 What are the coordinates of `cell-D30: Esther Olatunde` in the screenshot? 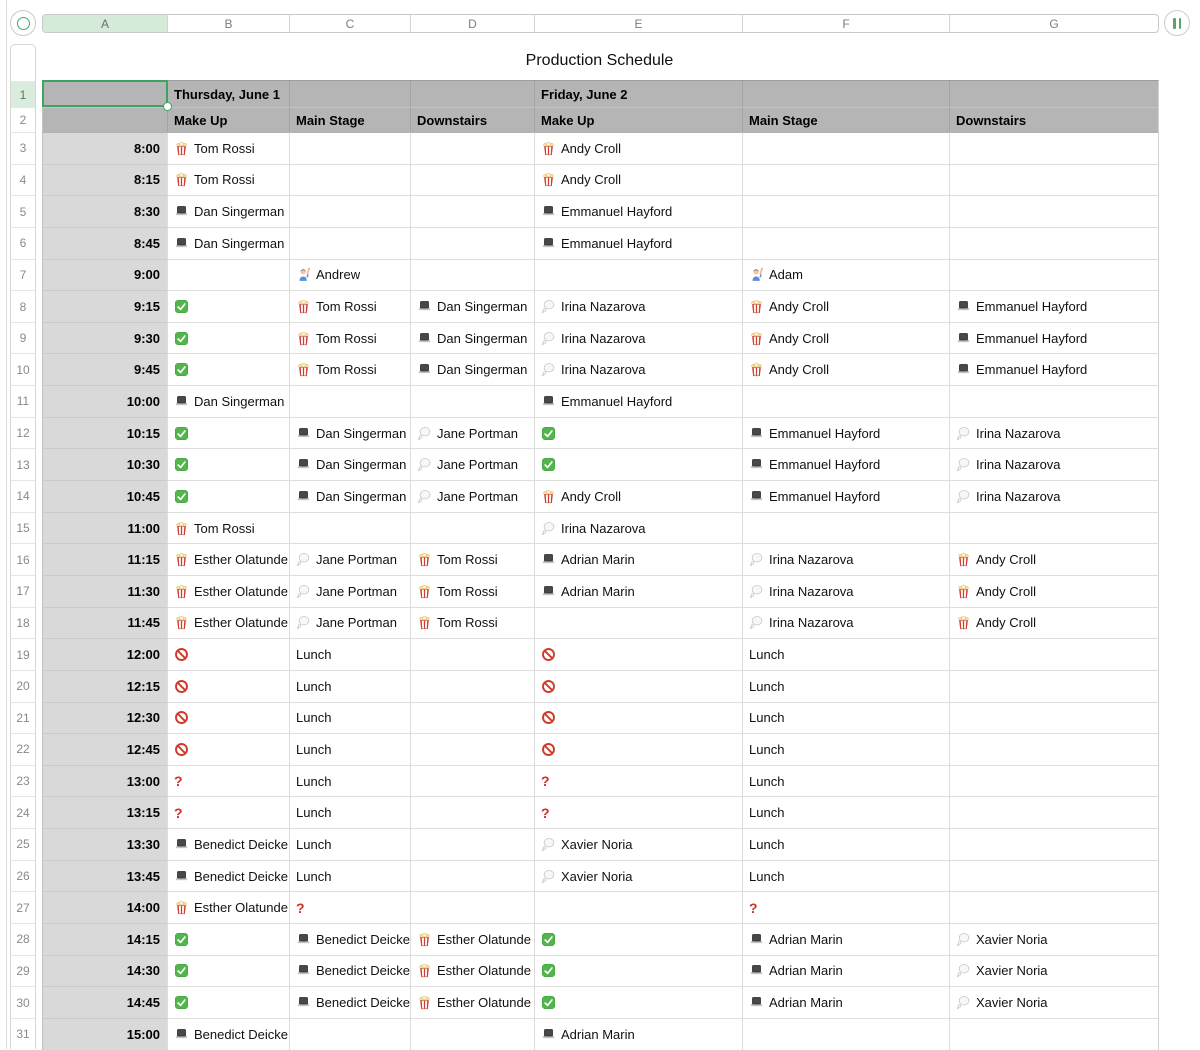 It's located at (472, 1002).